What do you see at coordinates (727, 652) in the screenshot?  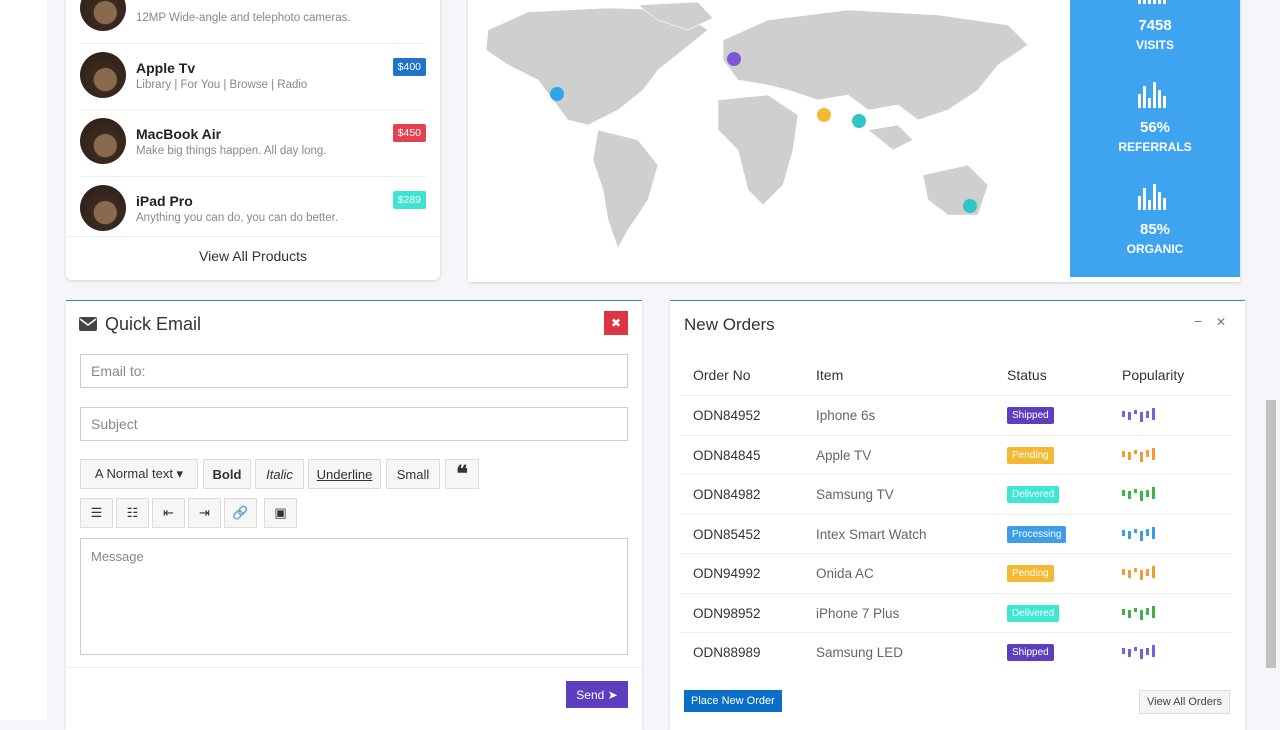 I see `order-number: ODN88989` at bounding box center [727, 652].